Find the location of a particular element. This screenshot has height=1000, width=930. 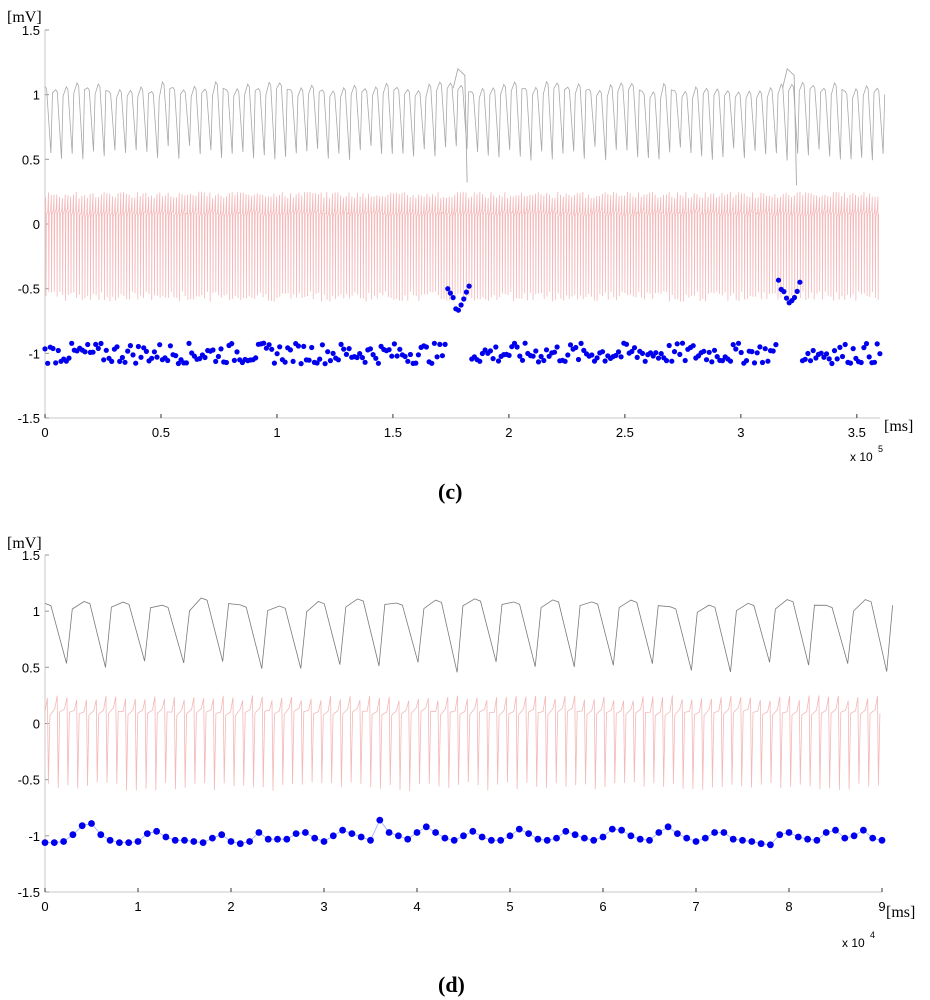

x-tick-label: 2 is located at coordinates (230, 906).